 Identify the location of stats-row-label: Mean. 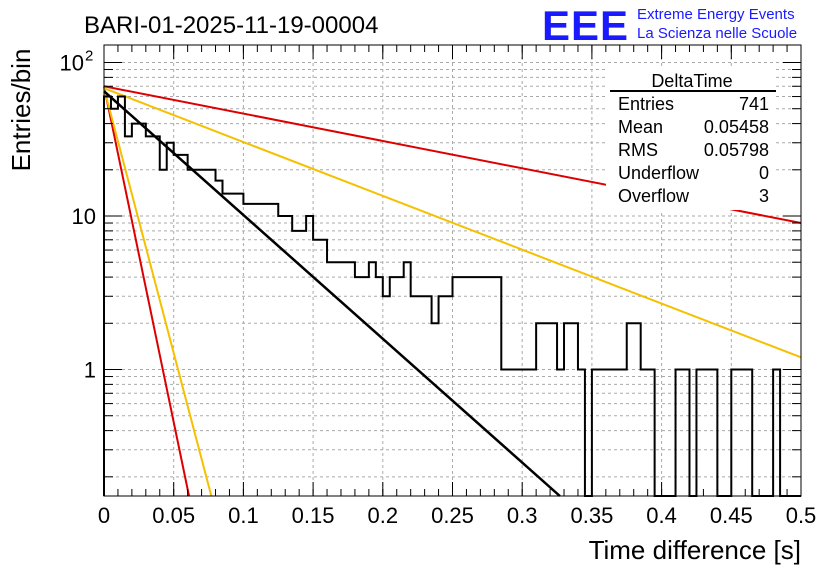
(640, 127).